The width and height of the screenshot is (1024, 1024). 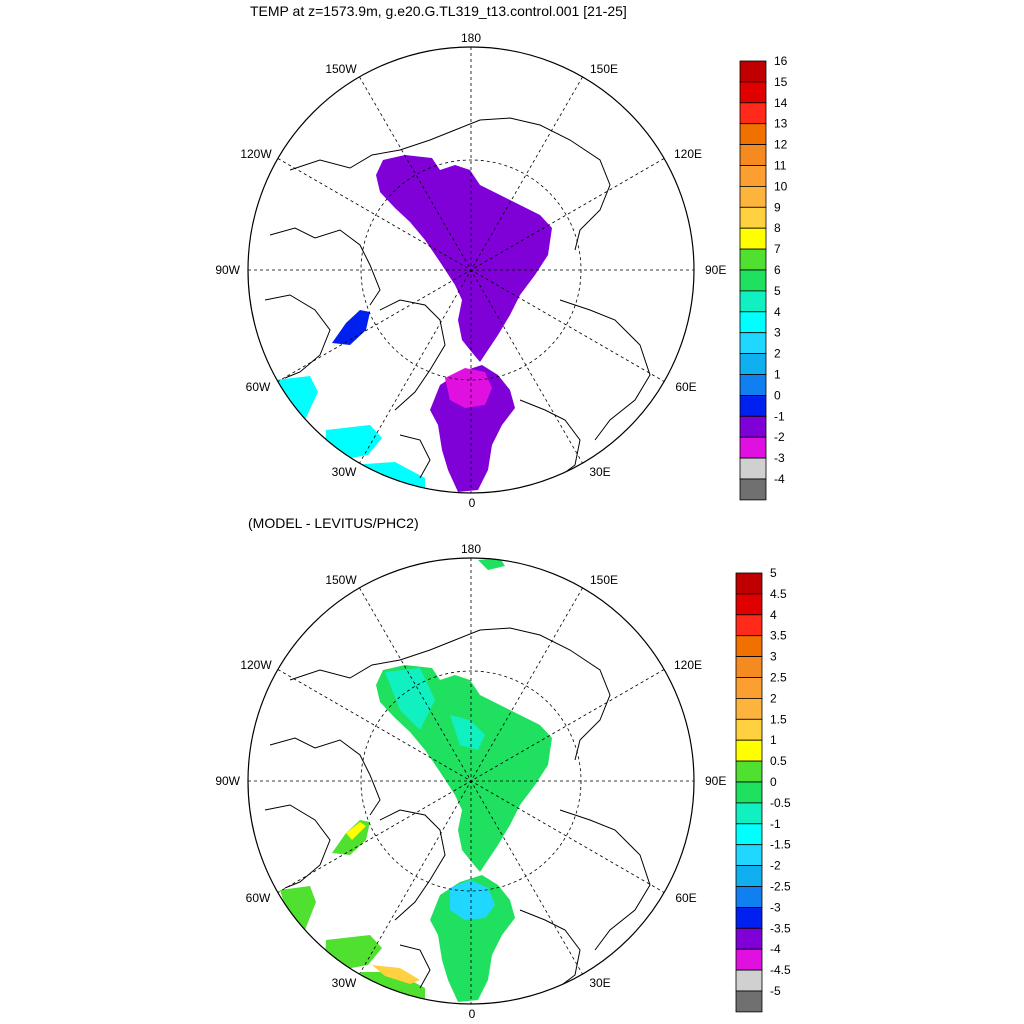 I want to click on bottom-lon-60e: 60E, so click(x=685, y=898).